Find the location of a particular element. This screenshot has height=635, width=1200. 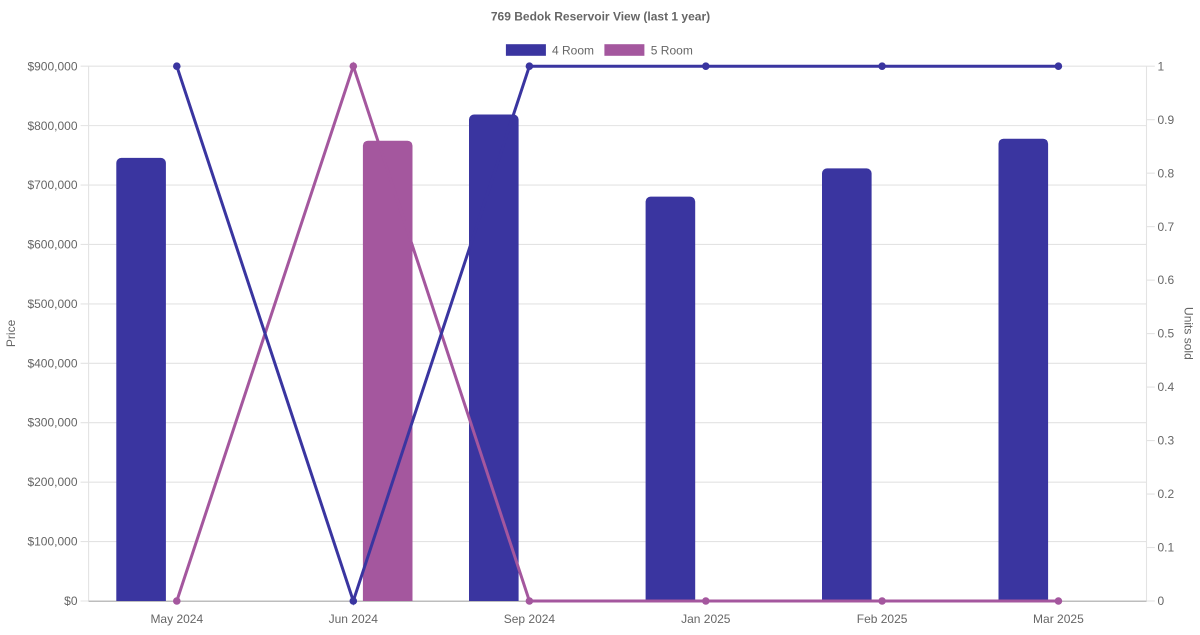

svg-text: $300,000 is located at coordinates (52, 423).